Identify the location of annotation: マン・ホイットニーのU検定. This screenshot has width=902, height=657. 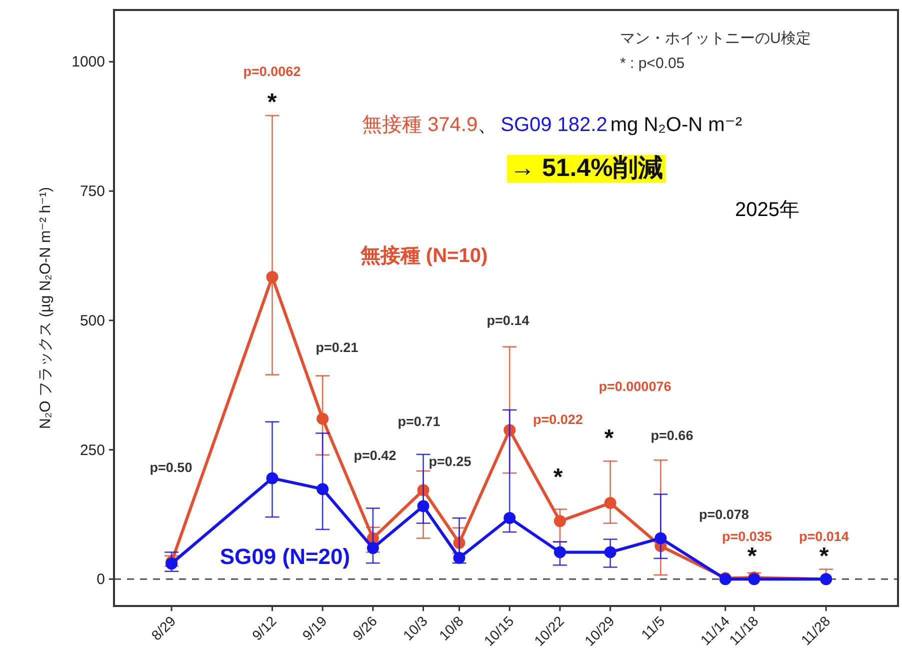
(715, 38).